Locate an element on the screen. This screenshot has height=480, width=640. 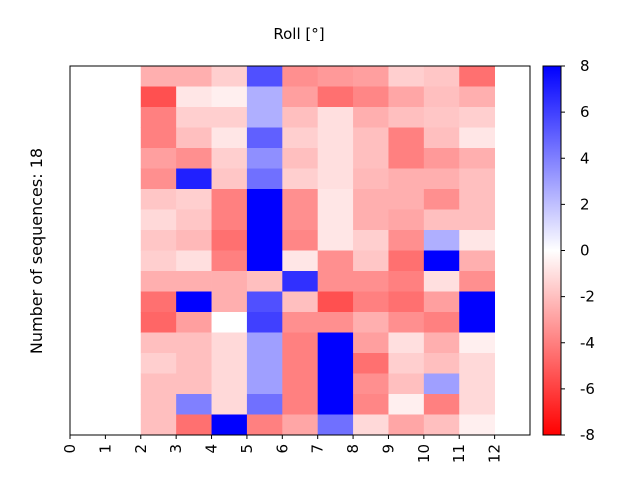
heatmap-cell-r7-c5 is located at coordinates (264, 220).